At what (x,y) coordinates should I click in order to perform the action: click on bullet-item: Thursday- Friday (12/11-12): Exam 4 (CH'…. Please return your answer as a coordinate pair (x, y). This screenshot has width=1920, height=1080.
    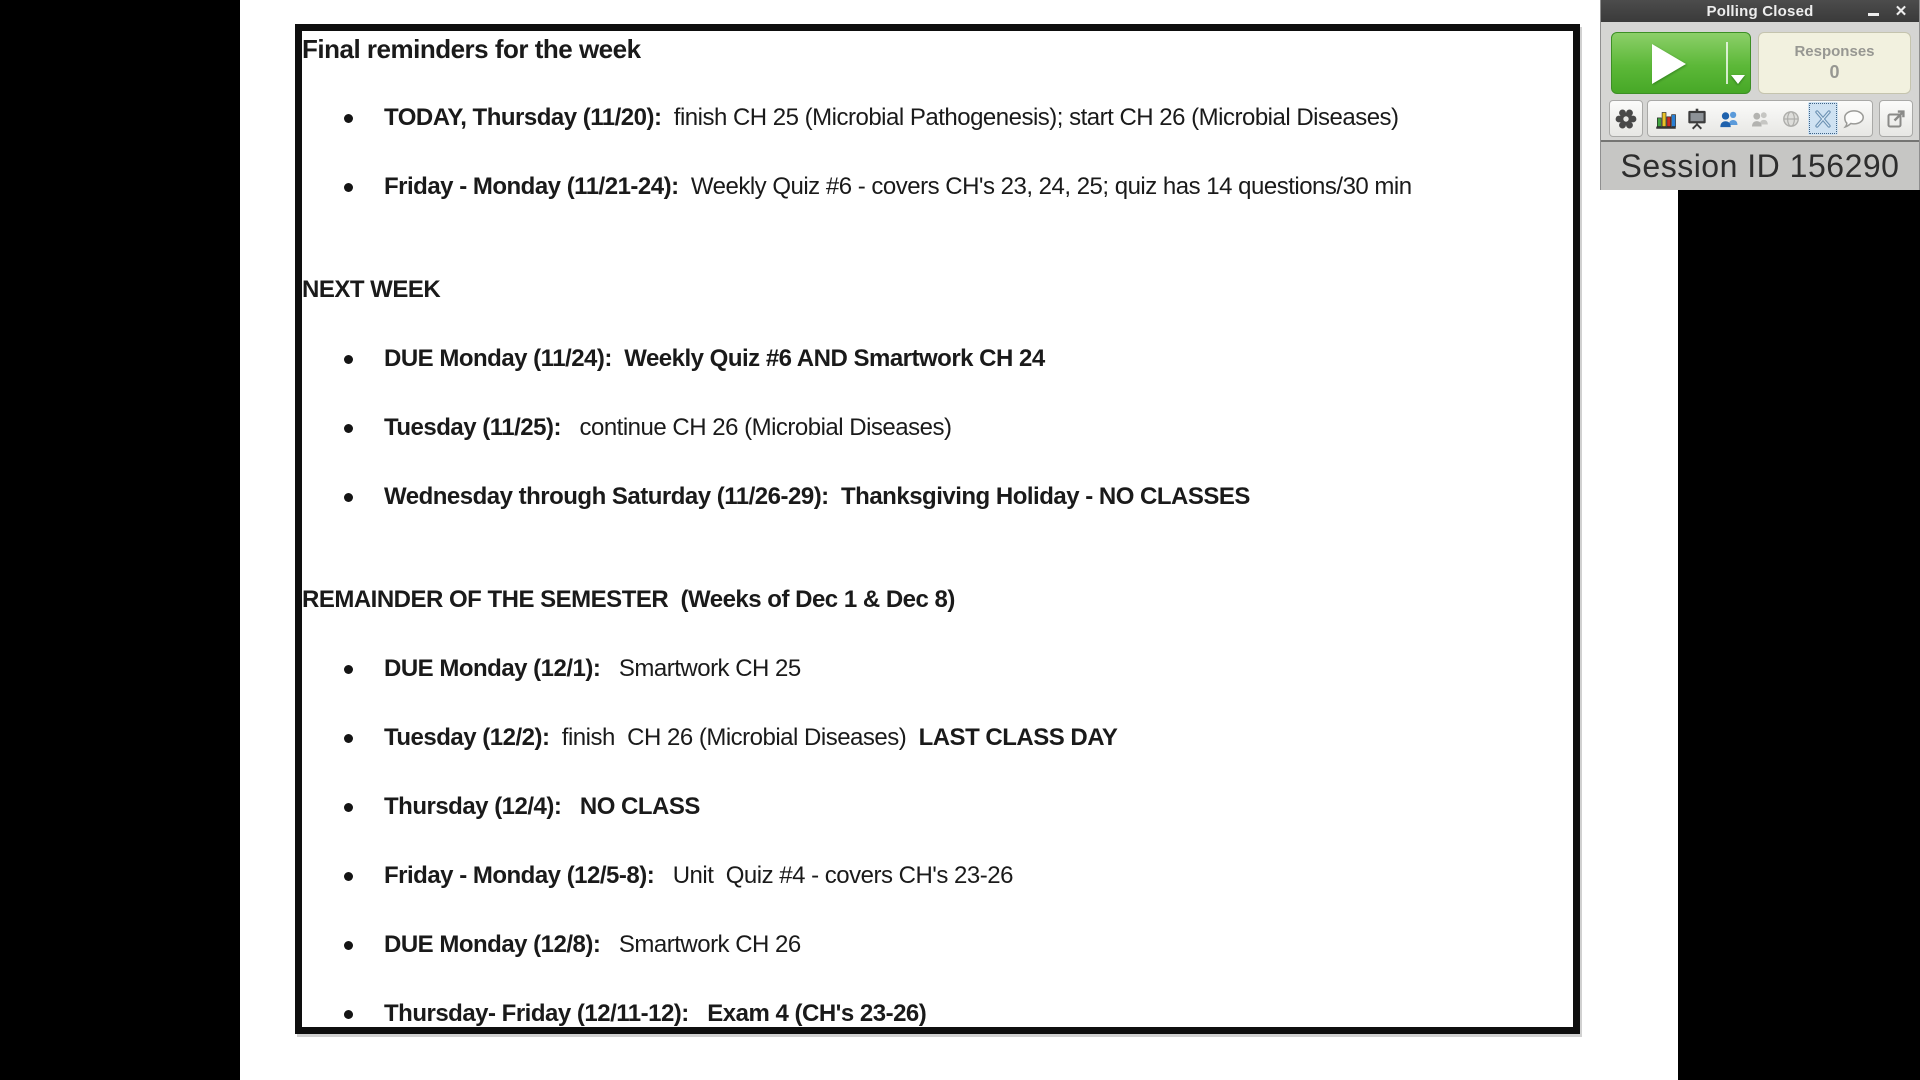
    Looking at the image, I should click on (935, 1014).